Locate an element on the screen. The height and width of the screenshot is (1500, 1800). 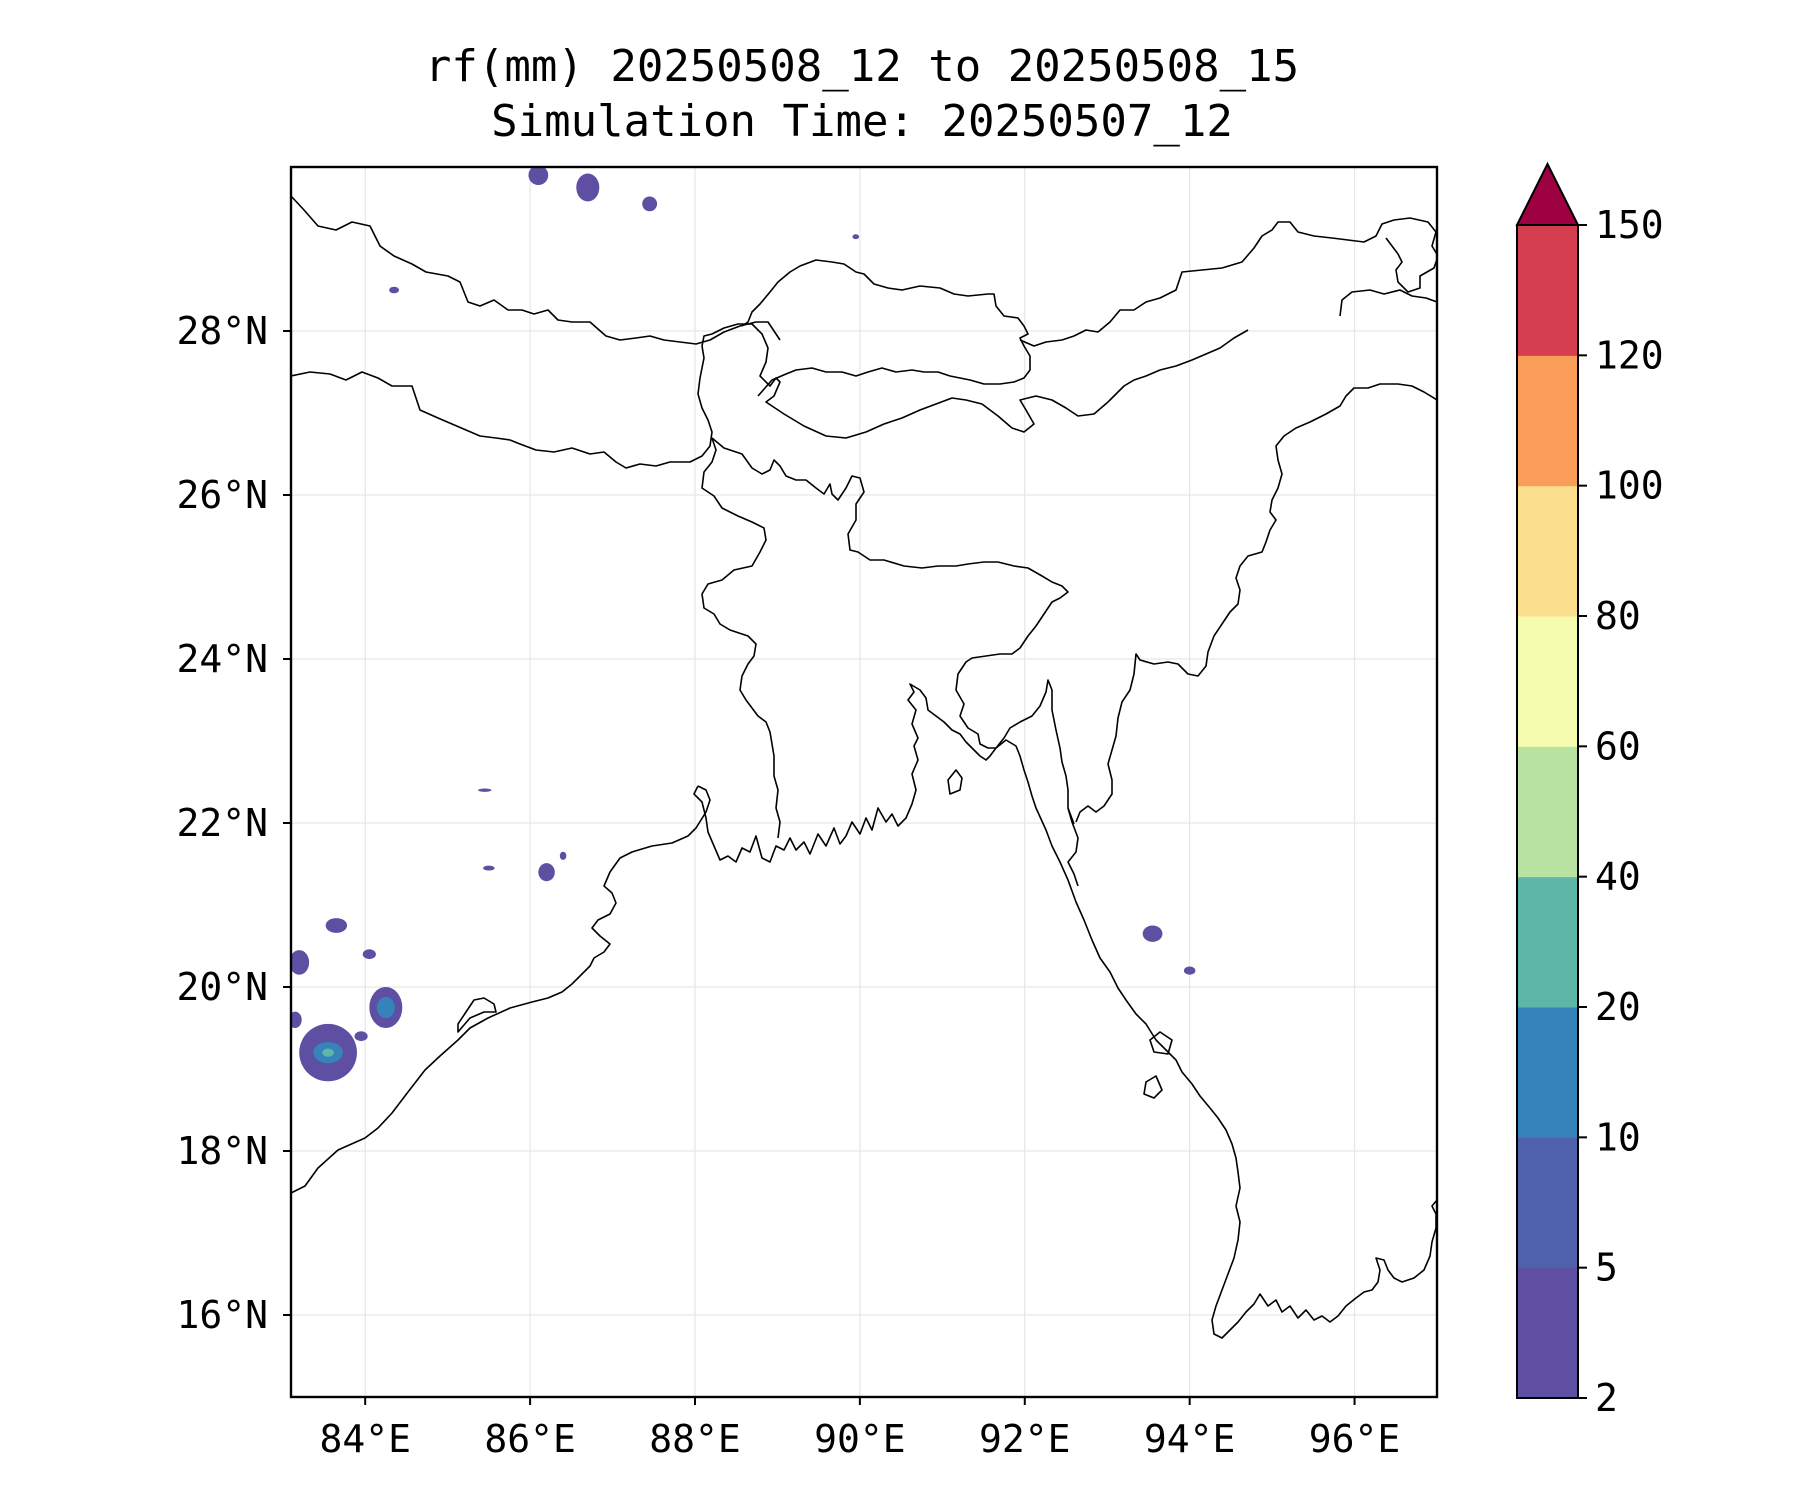
border-bangladesh is located at coordinates (893, 631).